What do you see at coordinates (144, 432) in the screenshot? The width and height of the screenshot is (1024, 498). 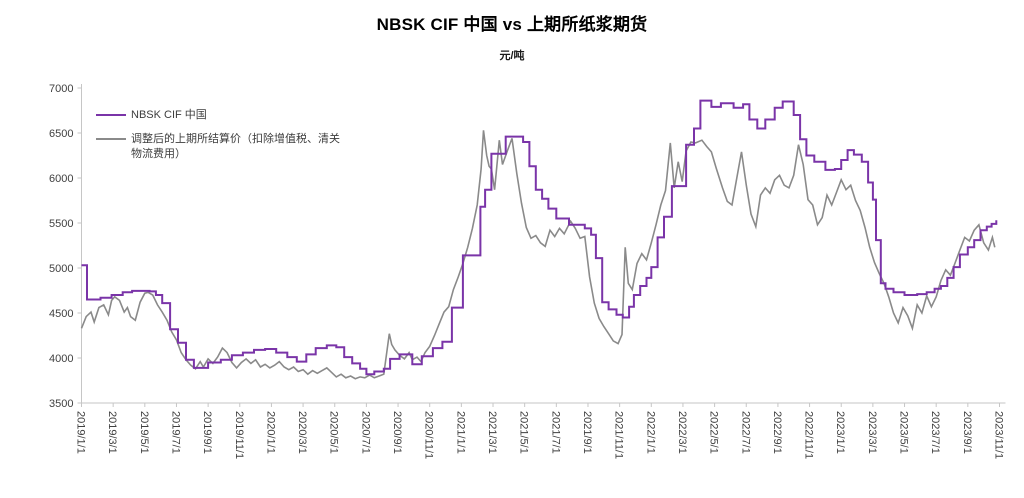 I see `x-tick-label: 2019/5/1` at bounding box center [144, 432].